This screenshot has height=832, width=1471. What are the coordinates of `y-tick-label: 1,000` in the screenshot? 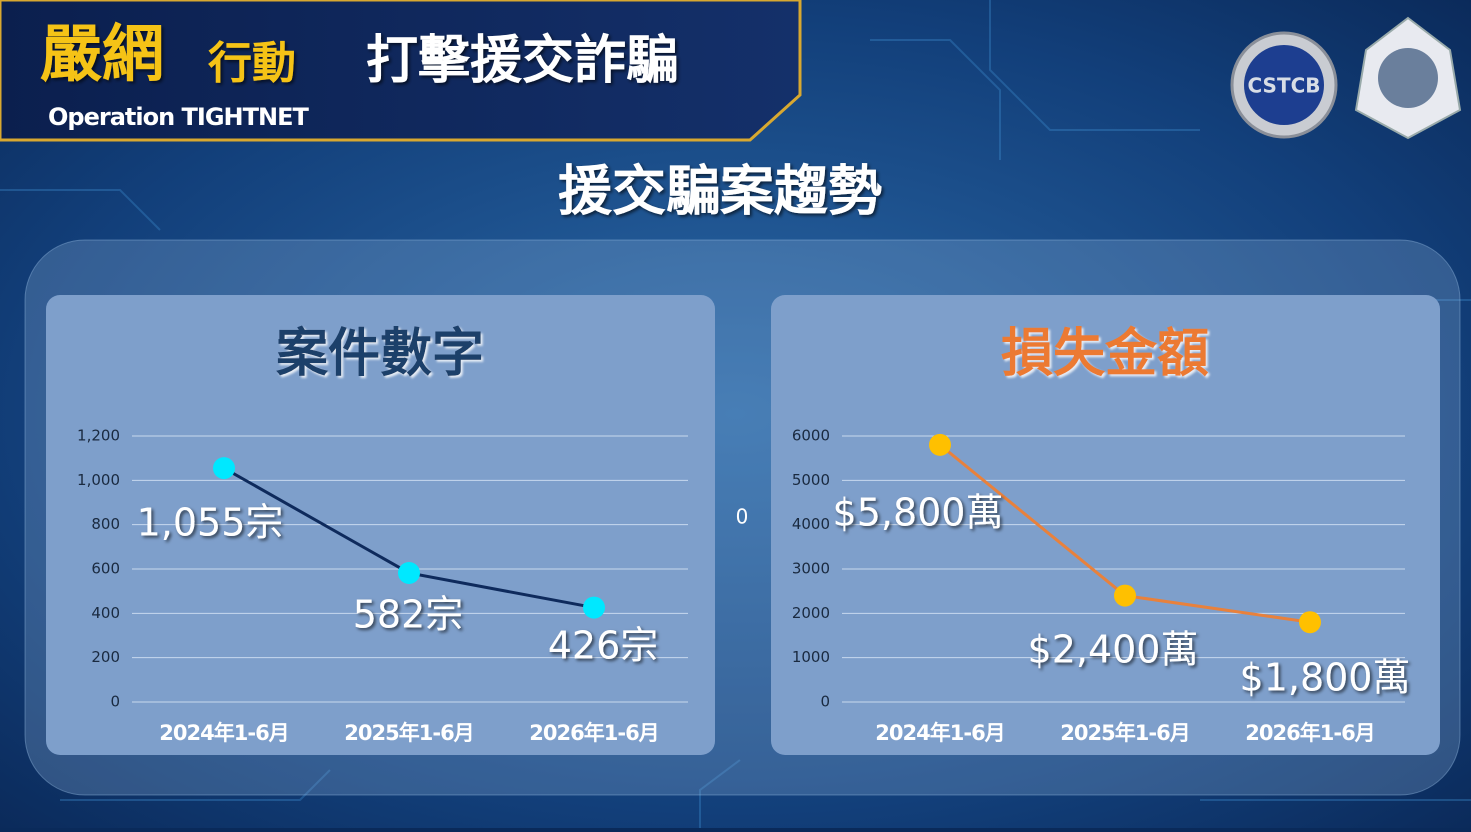 It's located at (98, 480).